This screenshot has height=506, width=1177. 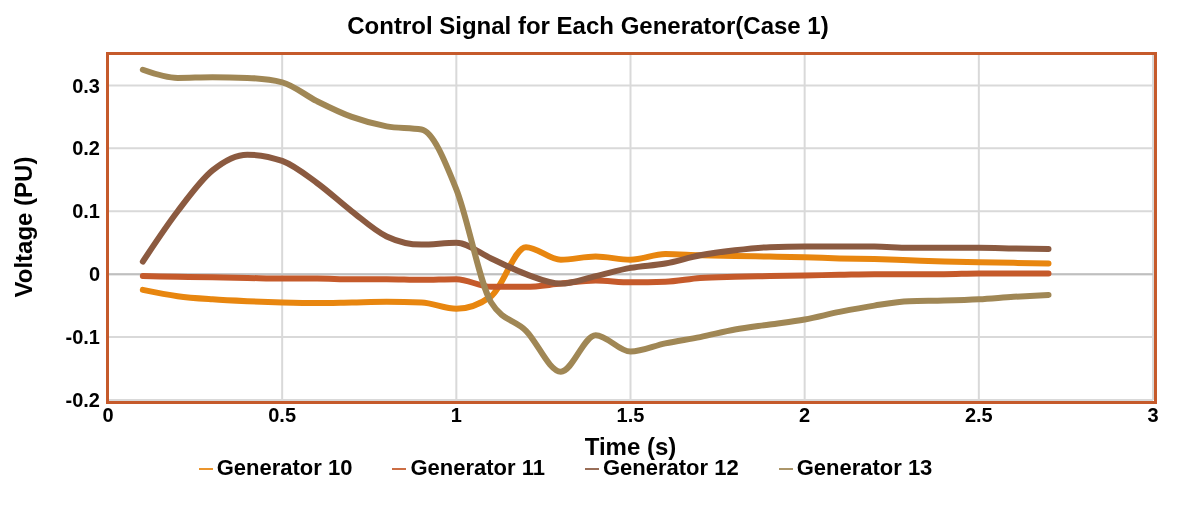 What do you see at coordinates (477, 467) in the screenshot?
I see `legend-label: Generator 11` at bounding box center [477, 467].